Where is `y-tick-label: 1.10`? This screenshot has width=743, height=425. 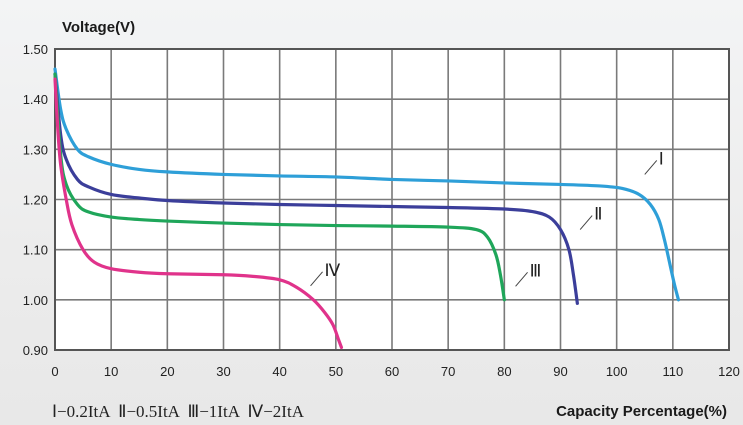
y-tick-label: 1.10 is located at coordinates (35, 250).